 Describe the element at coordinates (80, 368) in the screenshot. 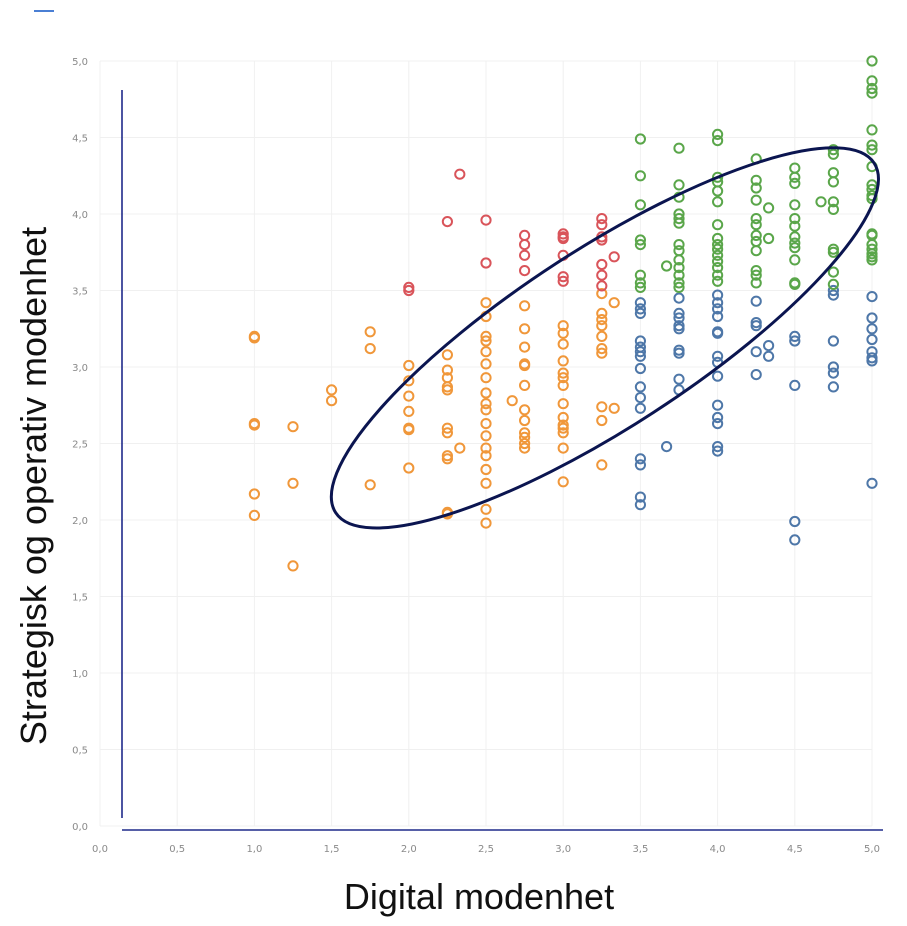

I see `y-tick-label: 3,0` at that location.